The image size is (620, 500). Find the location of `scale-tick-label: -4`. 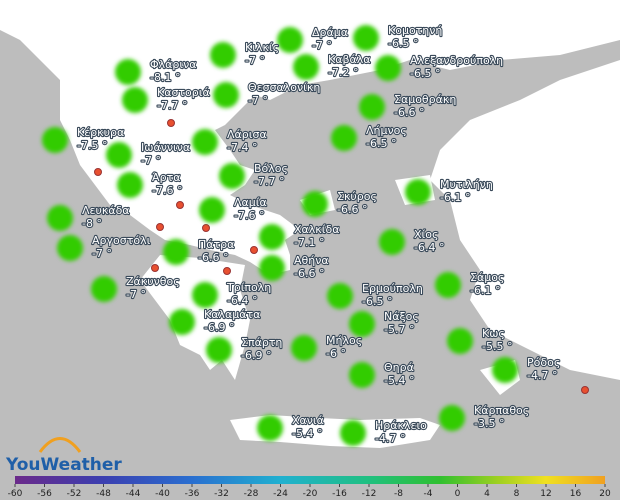

scale-tick-label: -4 is located at coordinates (428, 494).